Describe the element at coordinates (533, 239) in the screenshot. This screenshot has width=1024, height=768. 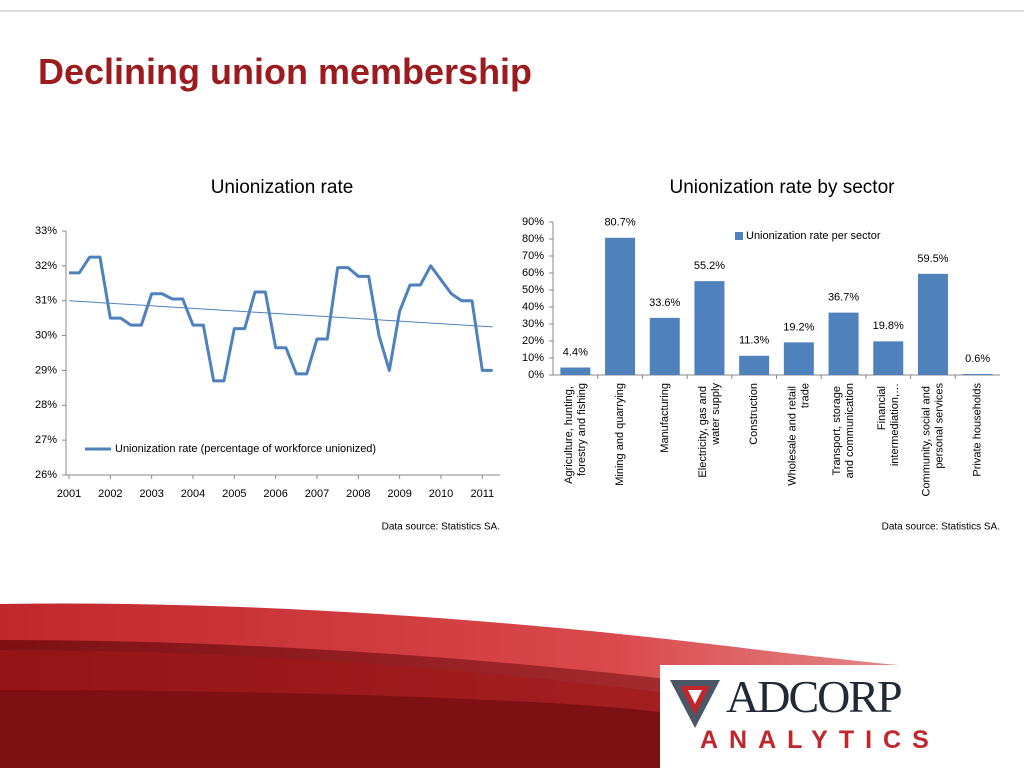
I see `y-tick-label: 80%` at that location.